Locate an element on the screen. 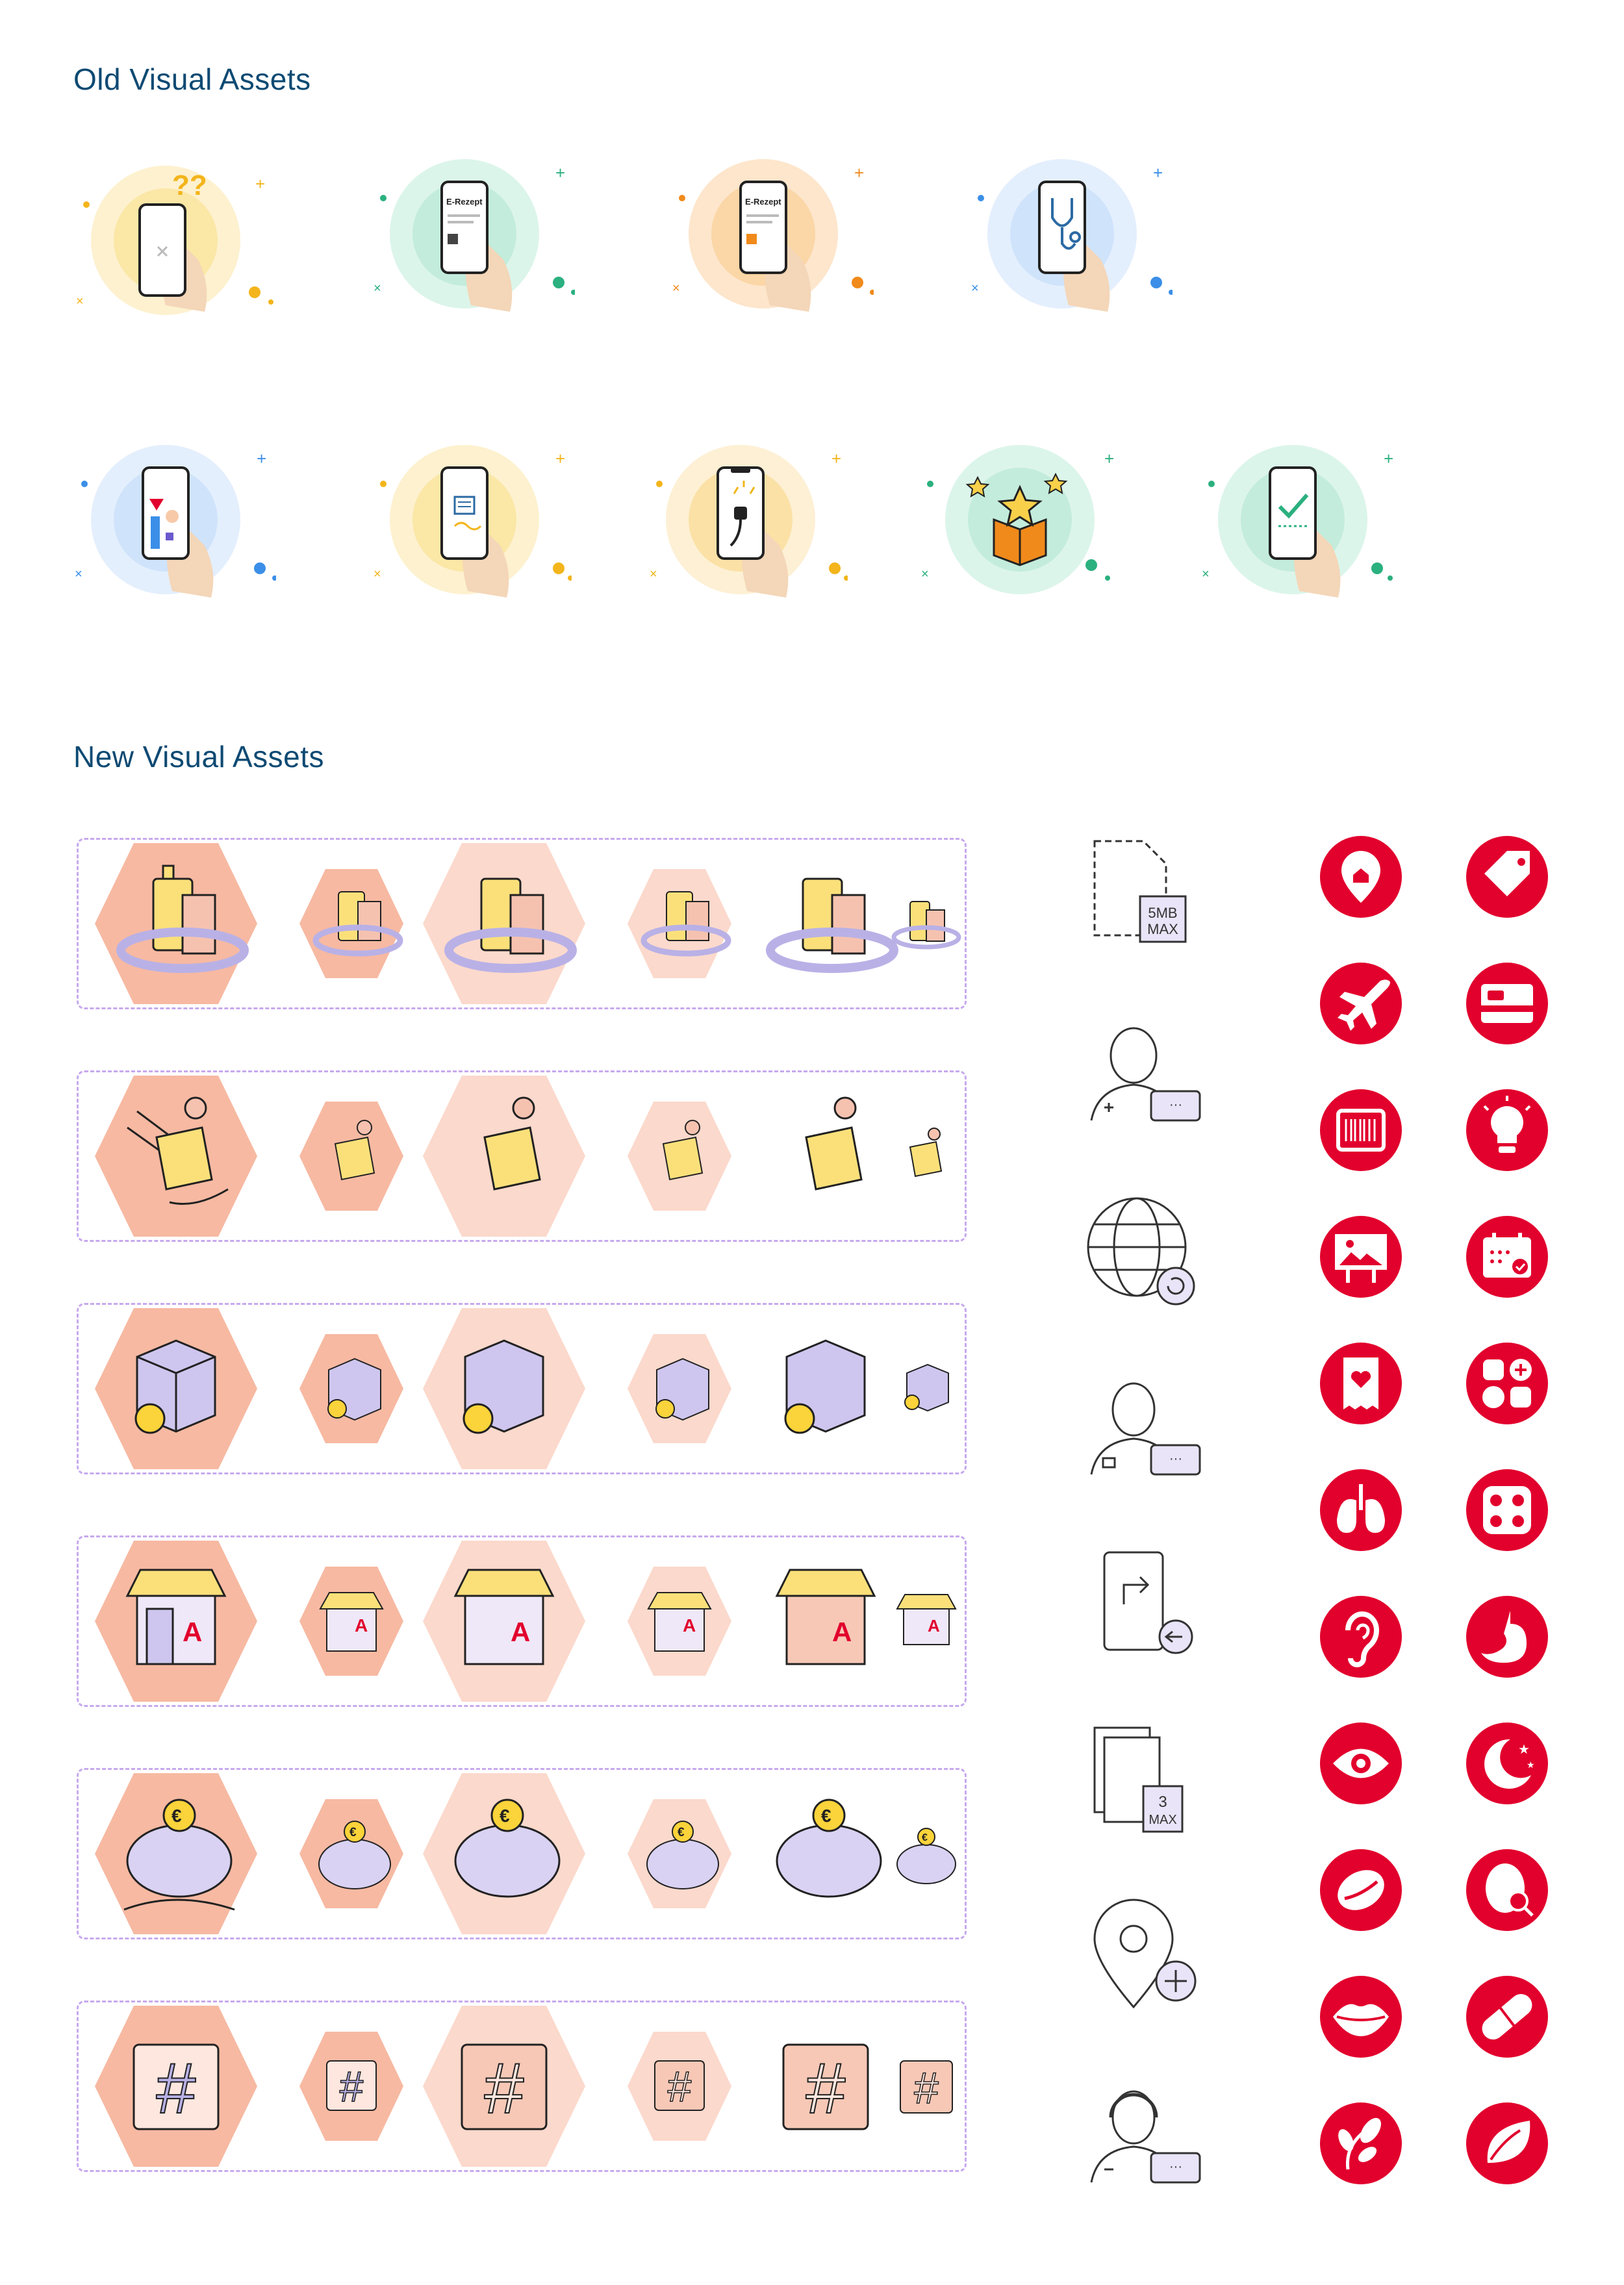 Image resolution: width=1624 pixels, height=2285 pixels. hands-package-icon-soft is located at coordinates (504, 1156).